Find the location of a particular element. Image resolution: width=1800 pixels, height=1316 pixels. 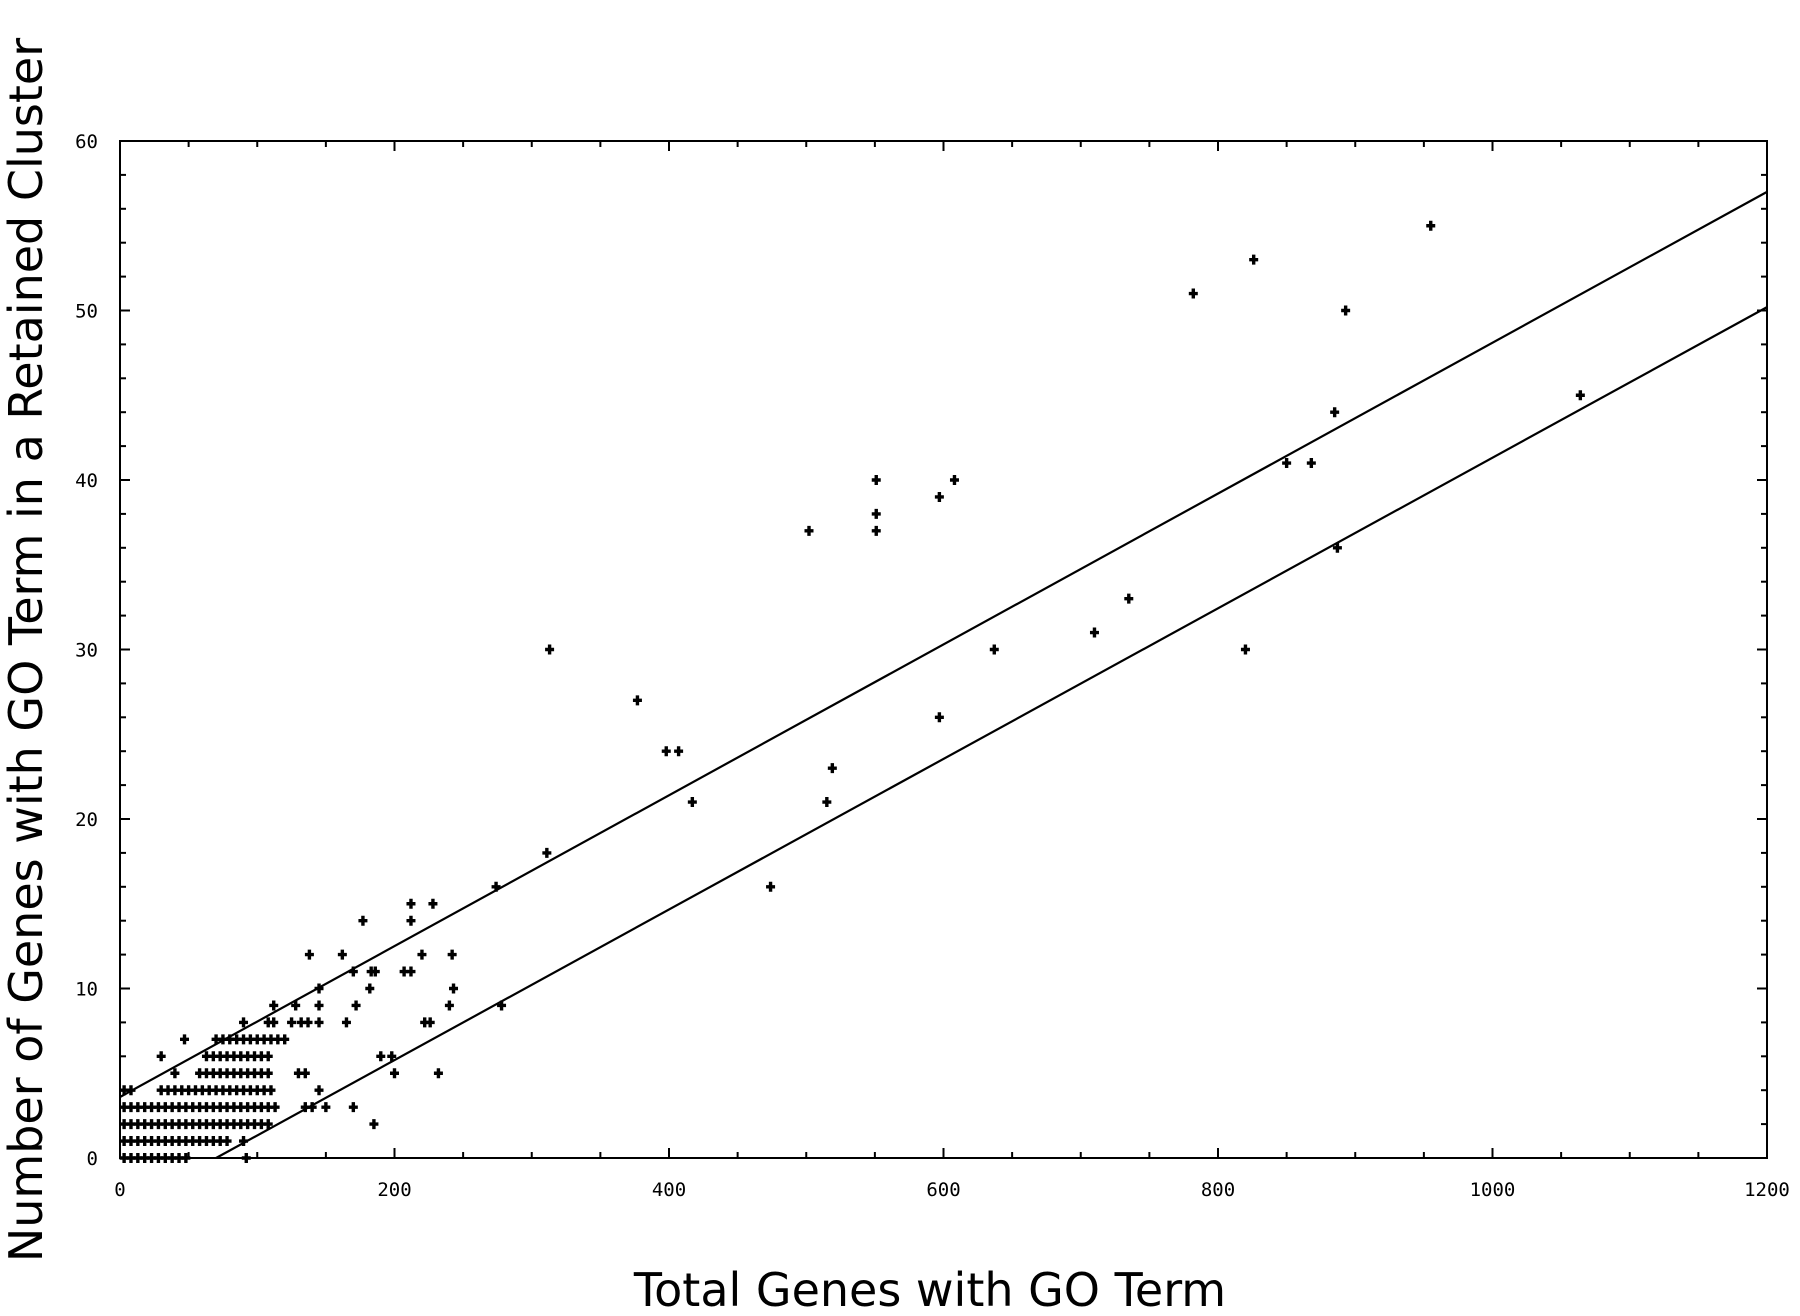

y-tick-label: 30 is located at coordinates (86, 651).